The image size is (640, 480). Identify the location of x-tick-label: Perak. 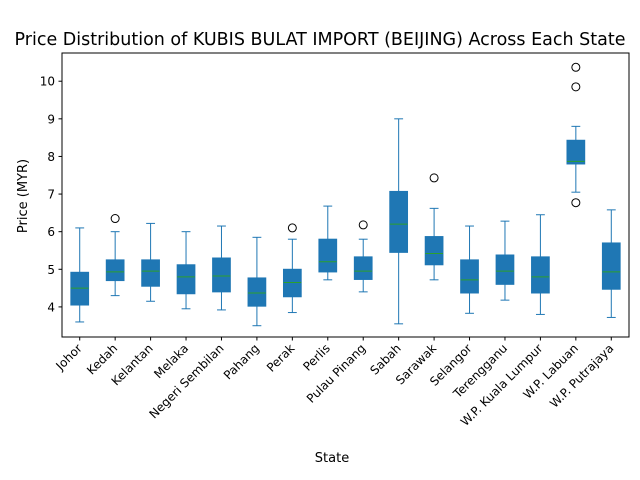
(281, 358).